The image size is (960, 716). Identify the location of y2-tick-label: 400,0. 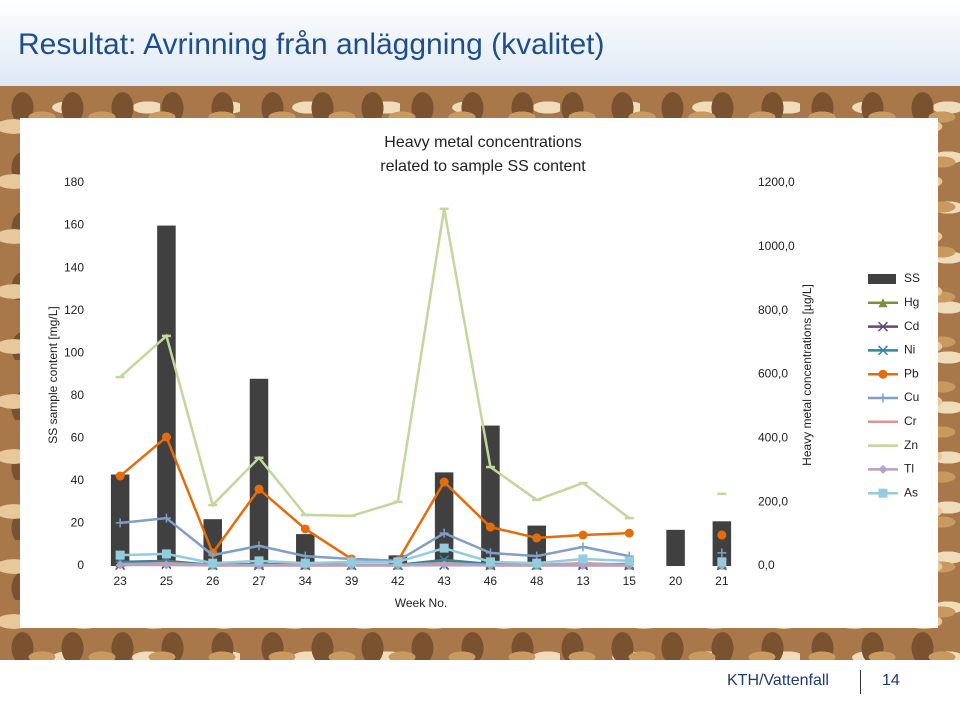
(773, 438).